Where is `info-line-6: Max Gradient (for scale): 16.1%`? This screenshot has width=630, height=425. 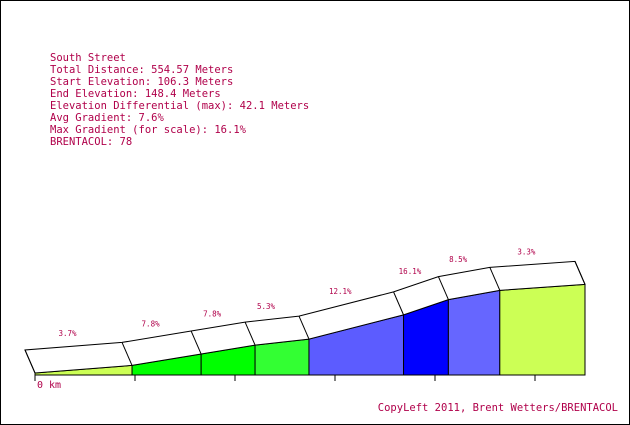 info-line-6: Max Gradient (for scale): 16.1% is located at coordinates (148, 130).